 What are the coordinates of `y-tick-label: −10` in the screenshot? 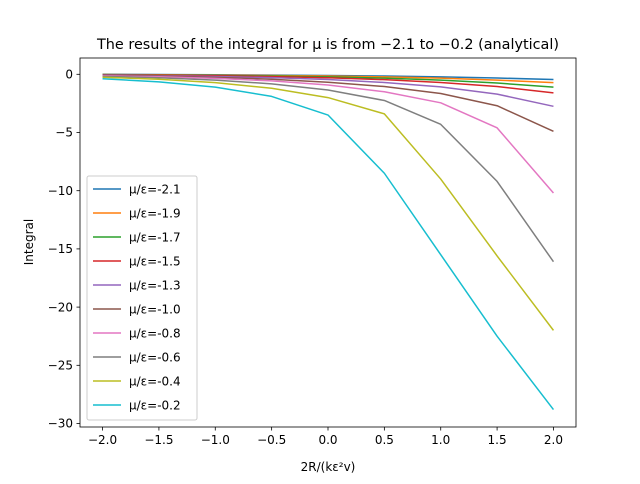 It's located at (60, 191).